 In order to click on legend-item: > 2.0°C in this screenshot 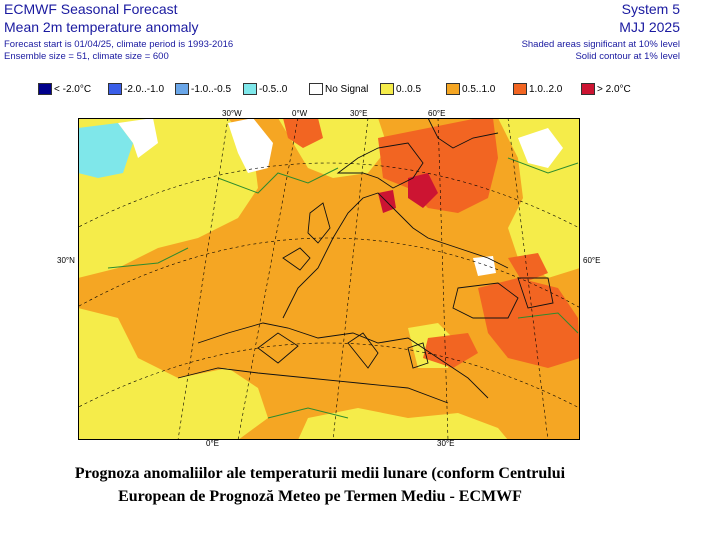, I will do `click(606, 89)`.